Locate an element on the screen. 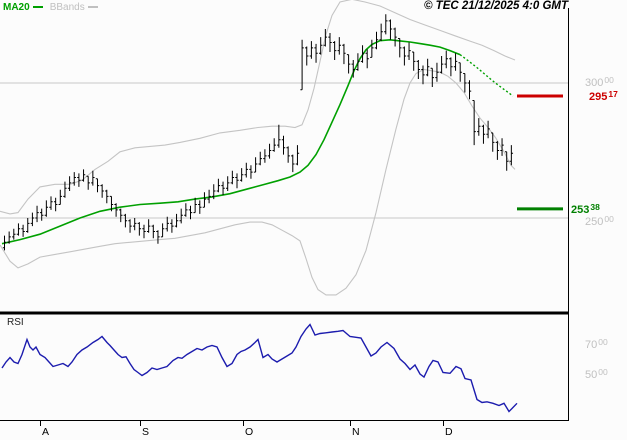  month-label-O: O is located at coordinates (249, 432).